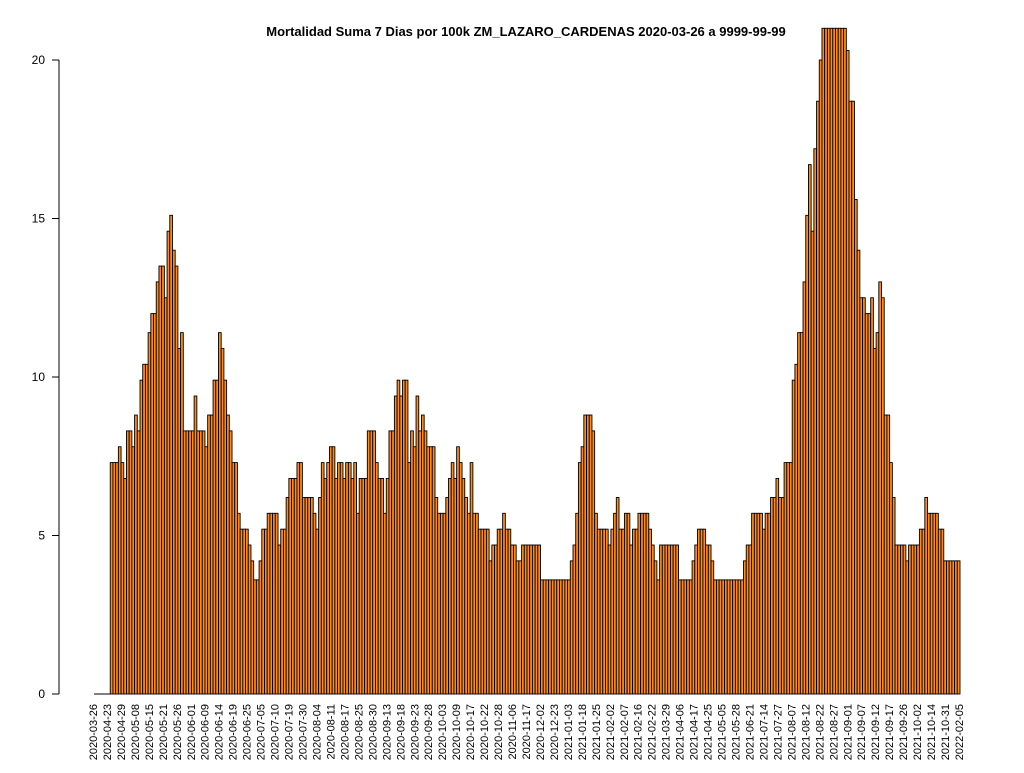 Image resolution: width=1024 pixels, height=773 pixels. Describe the element at coordinates (192, 732) in the screenshot. I see `x-tick-label: 2020-06-01` at that location.